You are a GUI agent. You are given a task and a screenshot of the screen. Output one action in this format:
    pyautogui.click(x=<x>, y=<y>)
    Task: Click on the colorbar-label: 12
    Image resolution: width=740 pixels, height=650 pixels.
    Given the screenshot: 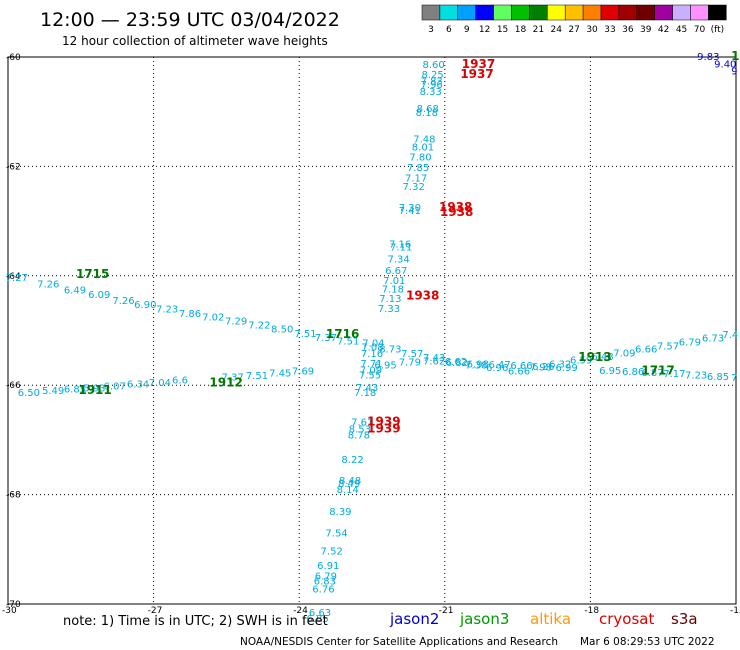 What is the action you would take?
    pyautogui.click(x=484, y=30)
    